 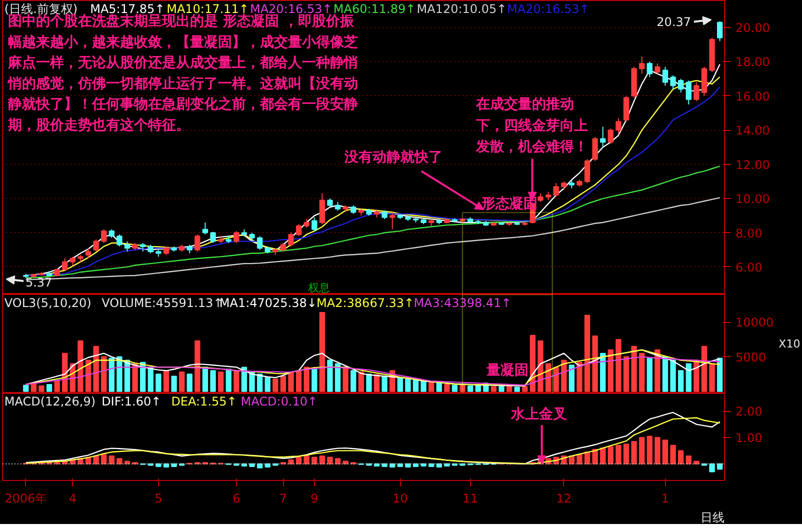 What do you see at coordinates (753, 96) in the screenshot?
I see `y-tick-label: 16.00` at bounding box center [753, 96].